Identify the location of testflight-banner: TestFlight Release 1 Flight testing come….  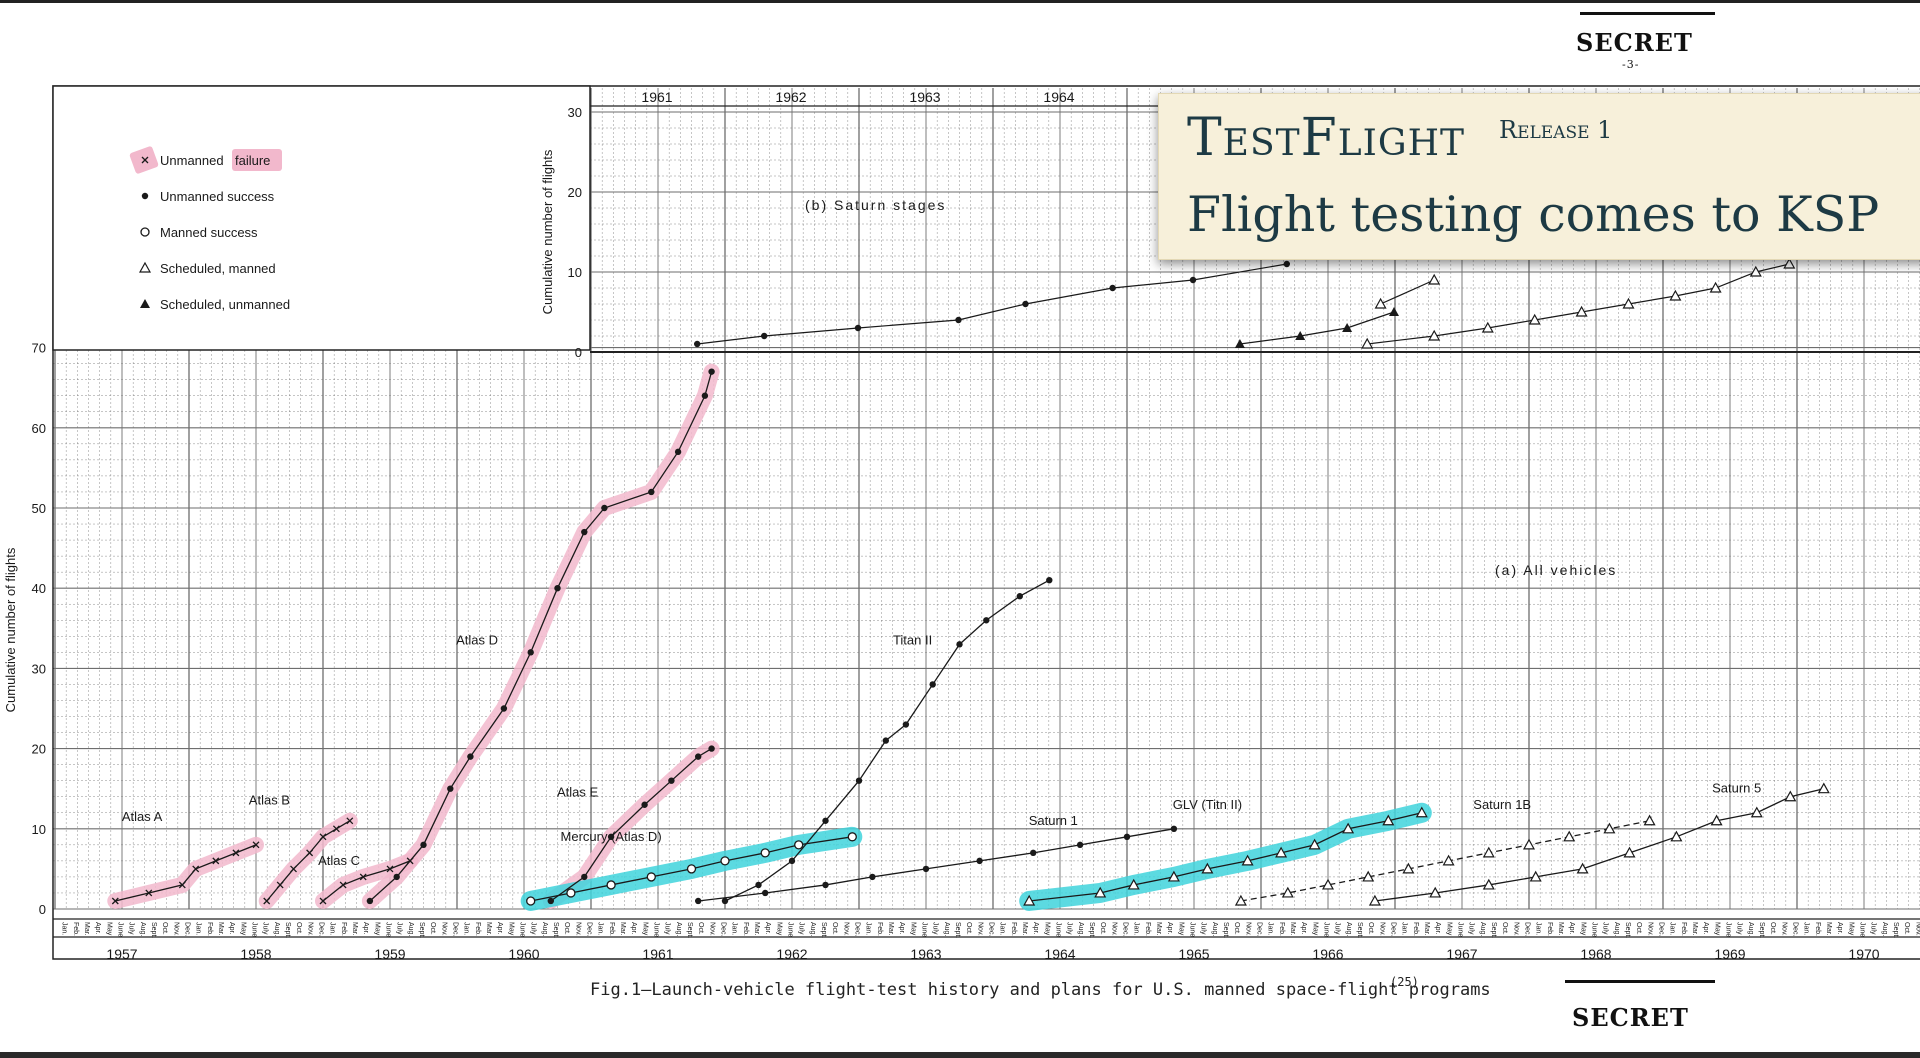
(1539, 176).